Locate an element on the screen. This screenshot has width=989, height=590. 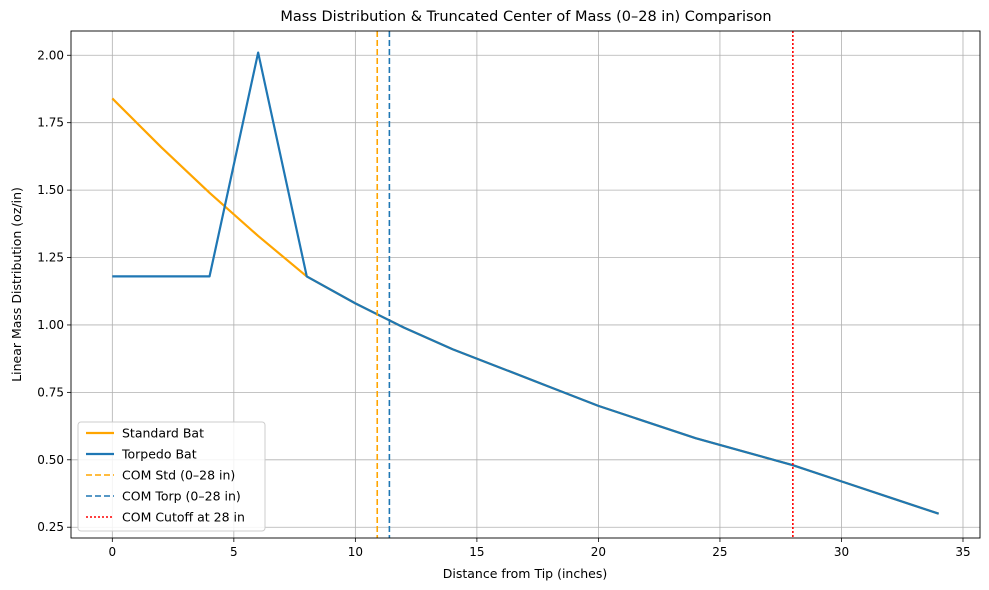
y-tick-label: 1.25 is located at coordinates (50, 258).